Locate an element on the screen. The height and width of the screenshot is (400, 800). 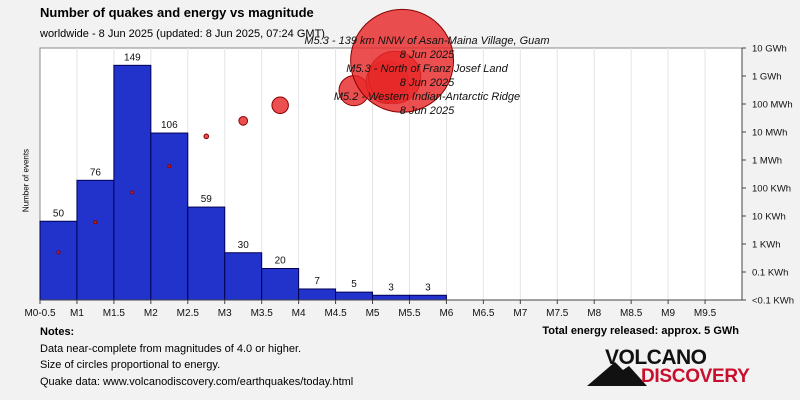
volcanodiscovery-logo: VOLCANO DISCOVERY is located at coordinates (672, 367).